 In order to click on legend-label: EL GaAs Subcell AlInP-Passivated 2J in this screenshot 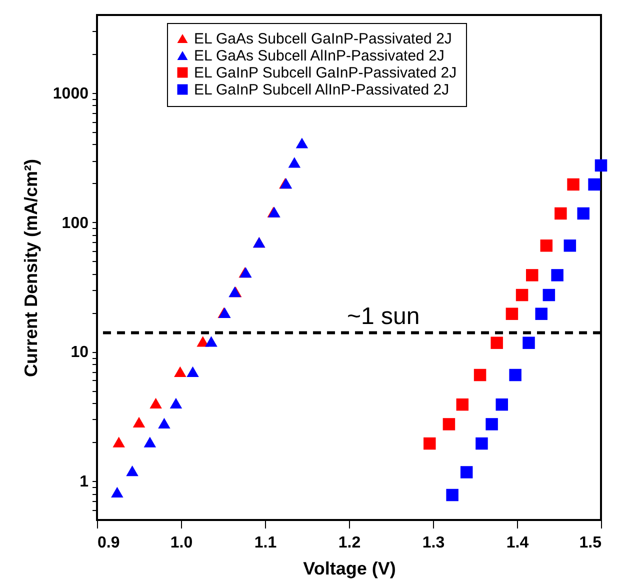, I will do `click(319, 56)`.